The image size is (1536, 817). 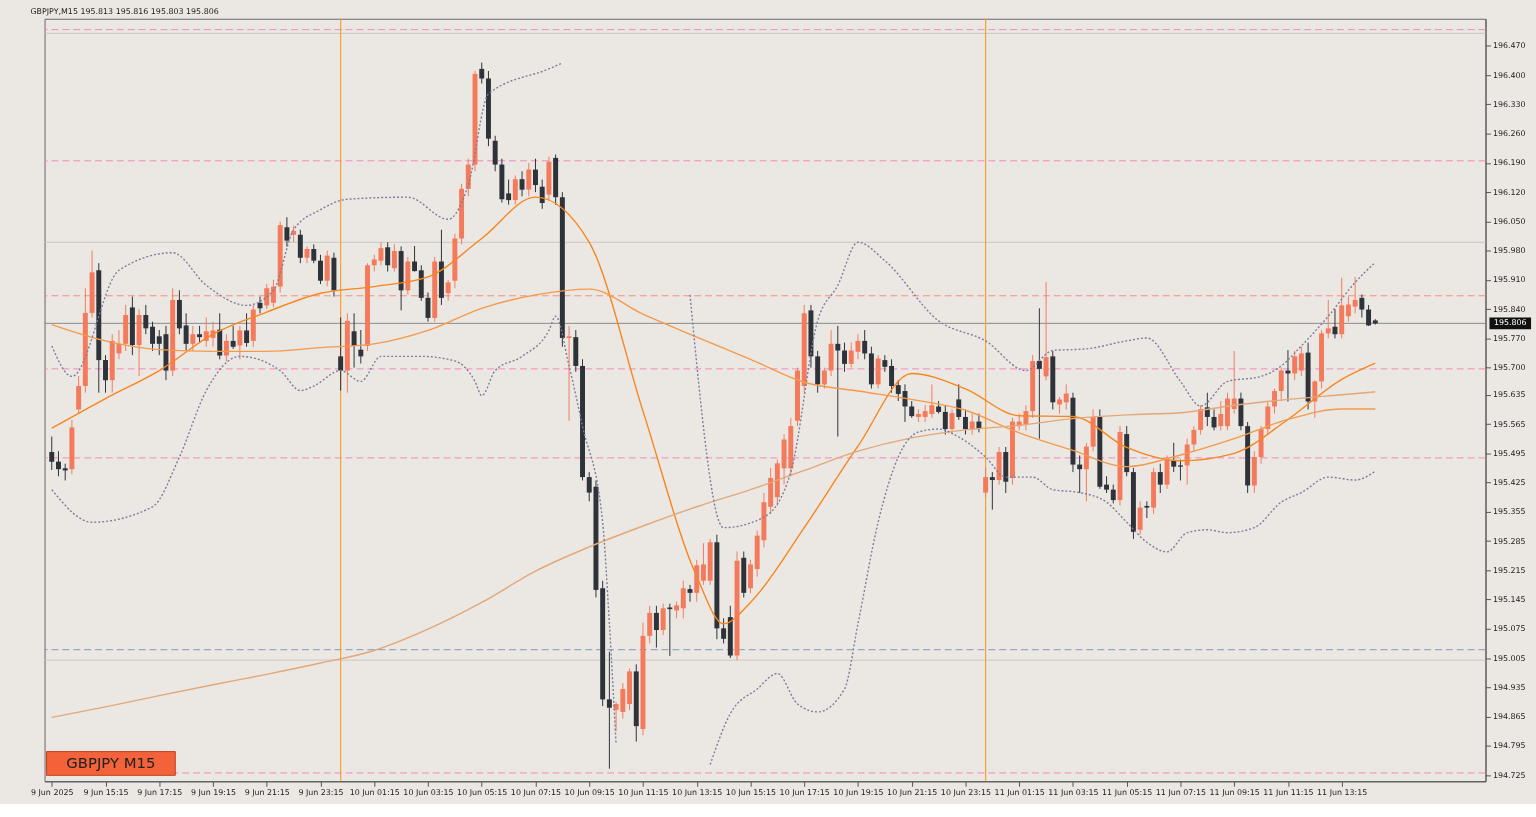 What do you see at coordinates (1509, 453) in the screenshot?
I see `y-tick-label: 195.495` at bounding box center [1509, 453].